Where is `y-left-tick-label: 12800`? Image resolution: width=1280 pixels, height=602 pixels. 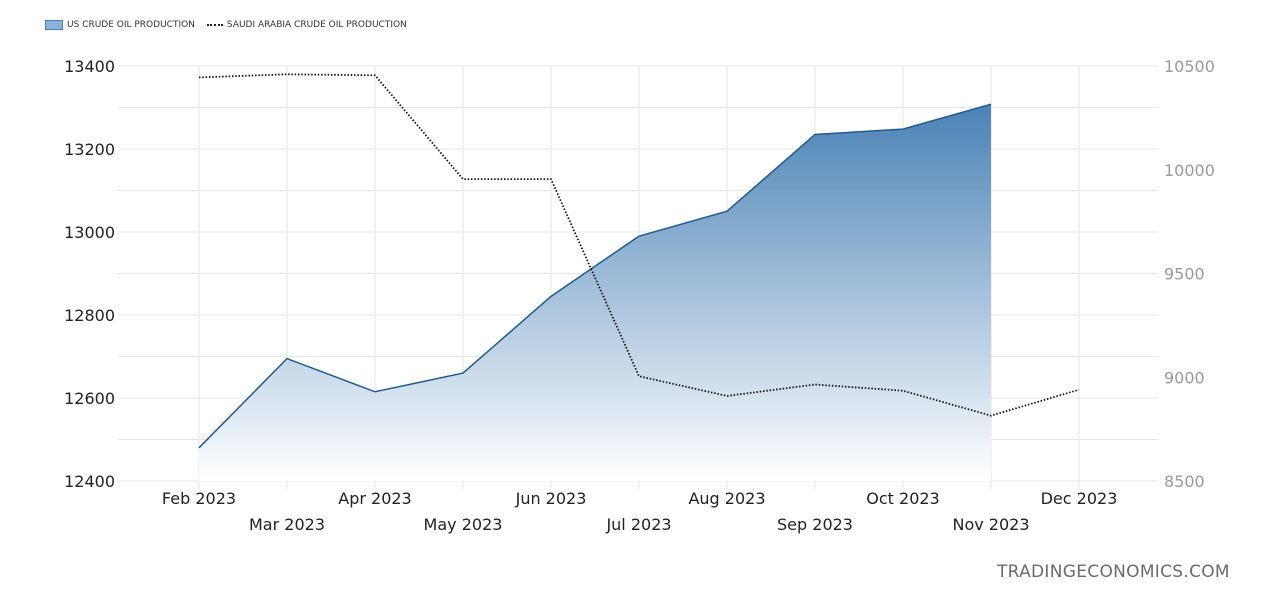 y-left-tick-label: 12800 is located at coordinates (89, 315).